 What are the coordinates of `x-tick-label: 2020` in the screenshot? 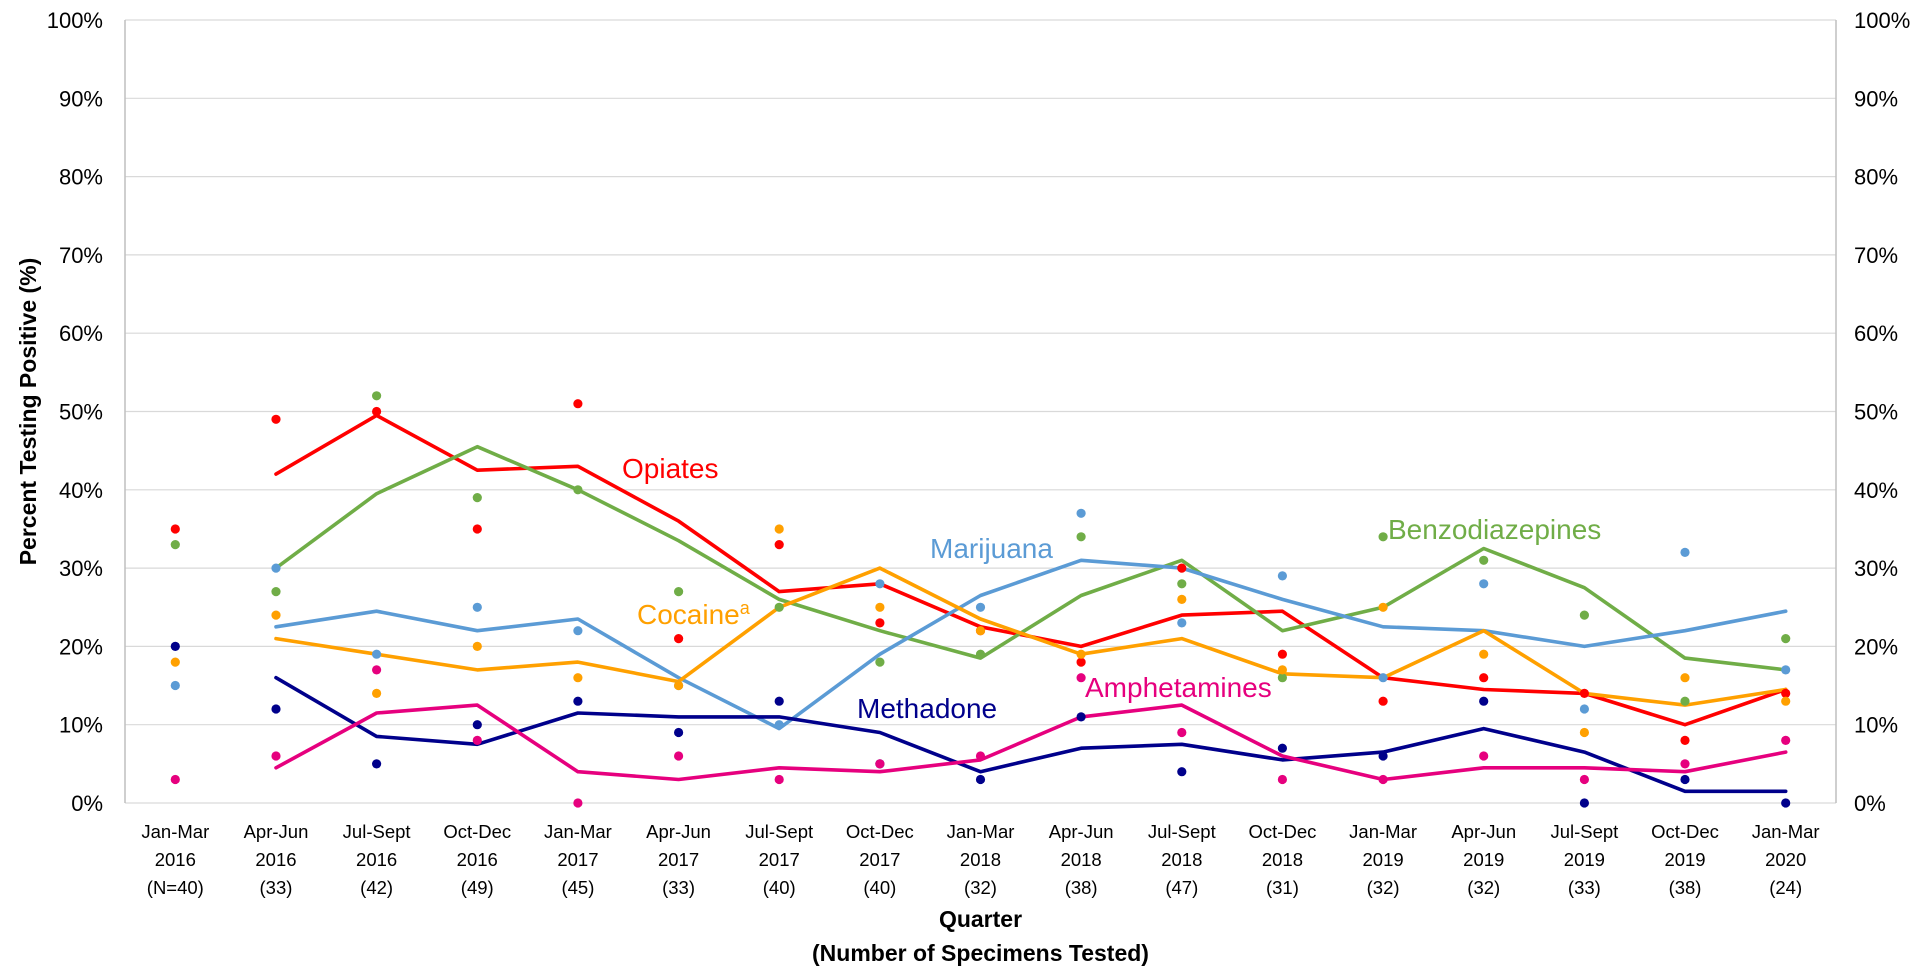 It's located at (1785, 859).